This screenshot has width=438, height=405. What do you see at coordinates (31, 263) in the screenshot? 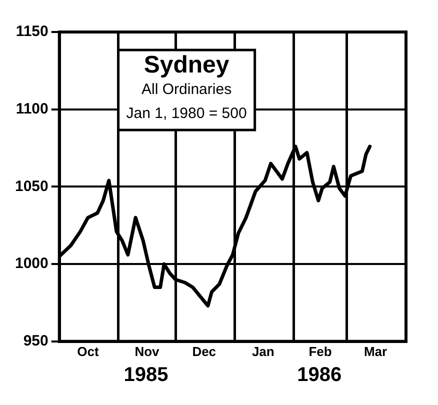
I see `y-tick-label: 1000` at bounding box center [31, 263].